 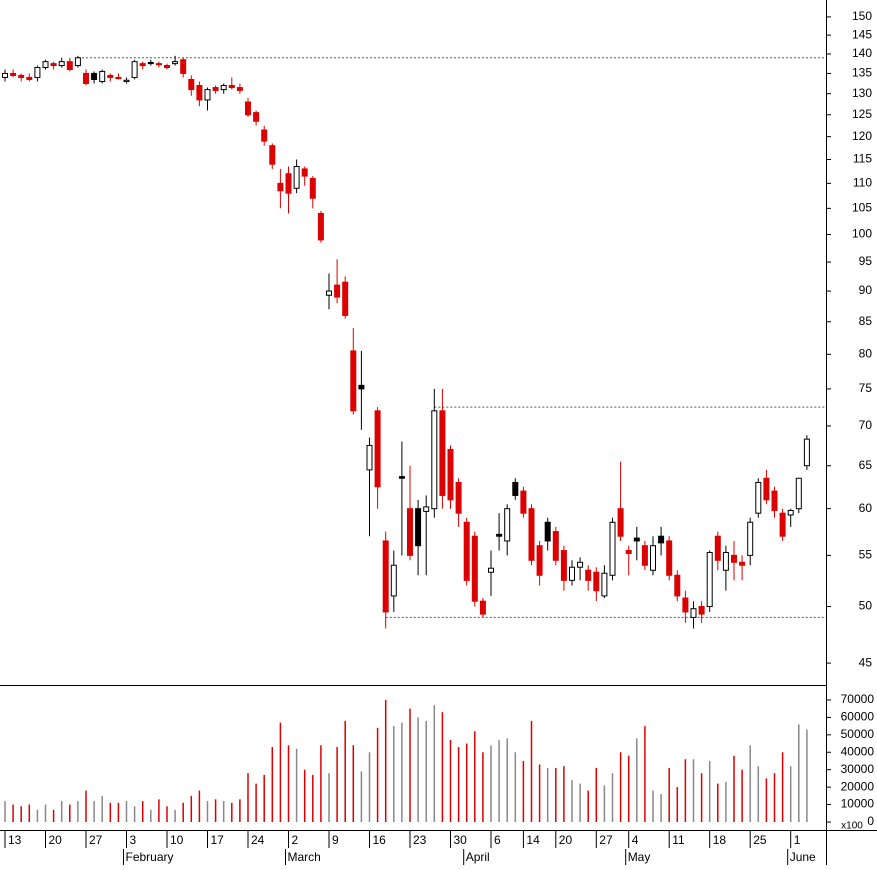 What do you see at coordinates (177, 840) in the screenshot?
I see `x-tick-label: 10` at bounding box center [177, 840].